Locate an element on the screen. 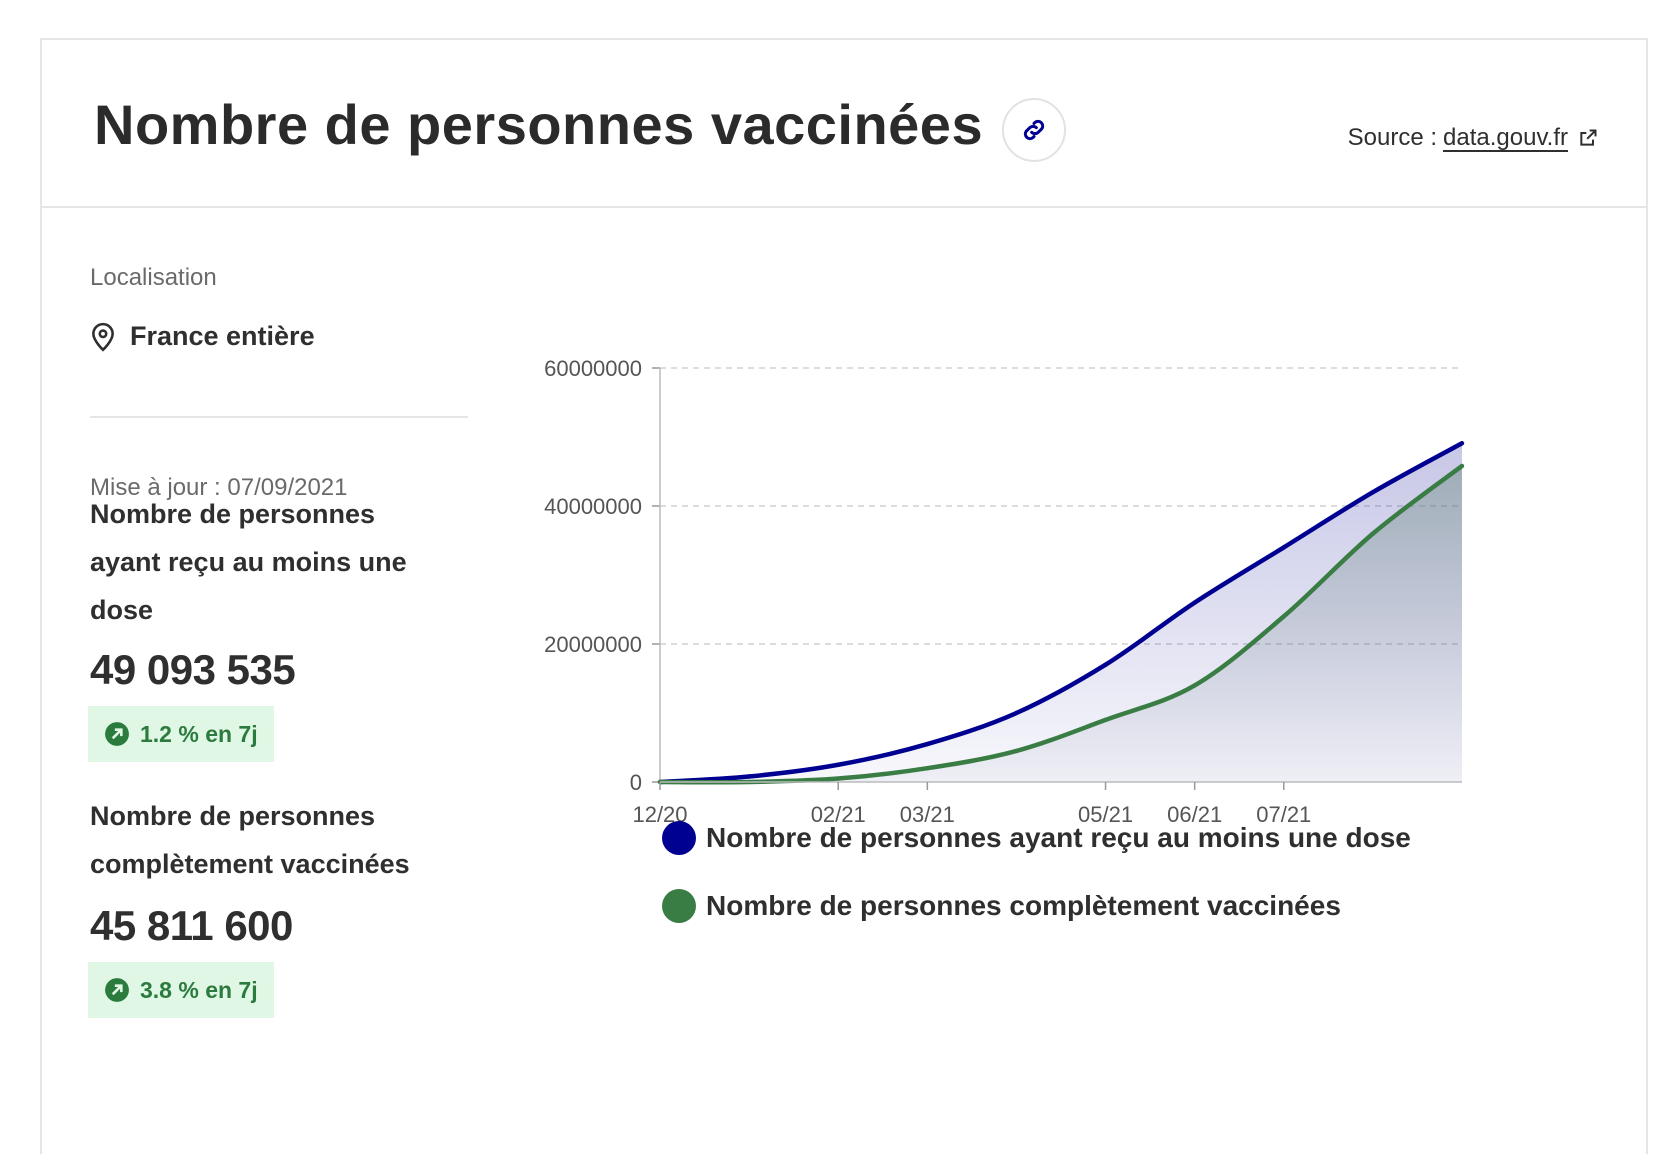  trend-badge-complete: 3.8 % en 7j is located at coordinates (181, 990).